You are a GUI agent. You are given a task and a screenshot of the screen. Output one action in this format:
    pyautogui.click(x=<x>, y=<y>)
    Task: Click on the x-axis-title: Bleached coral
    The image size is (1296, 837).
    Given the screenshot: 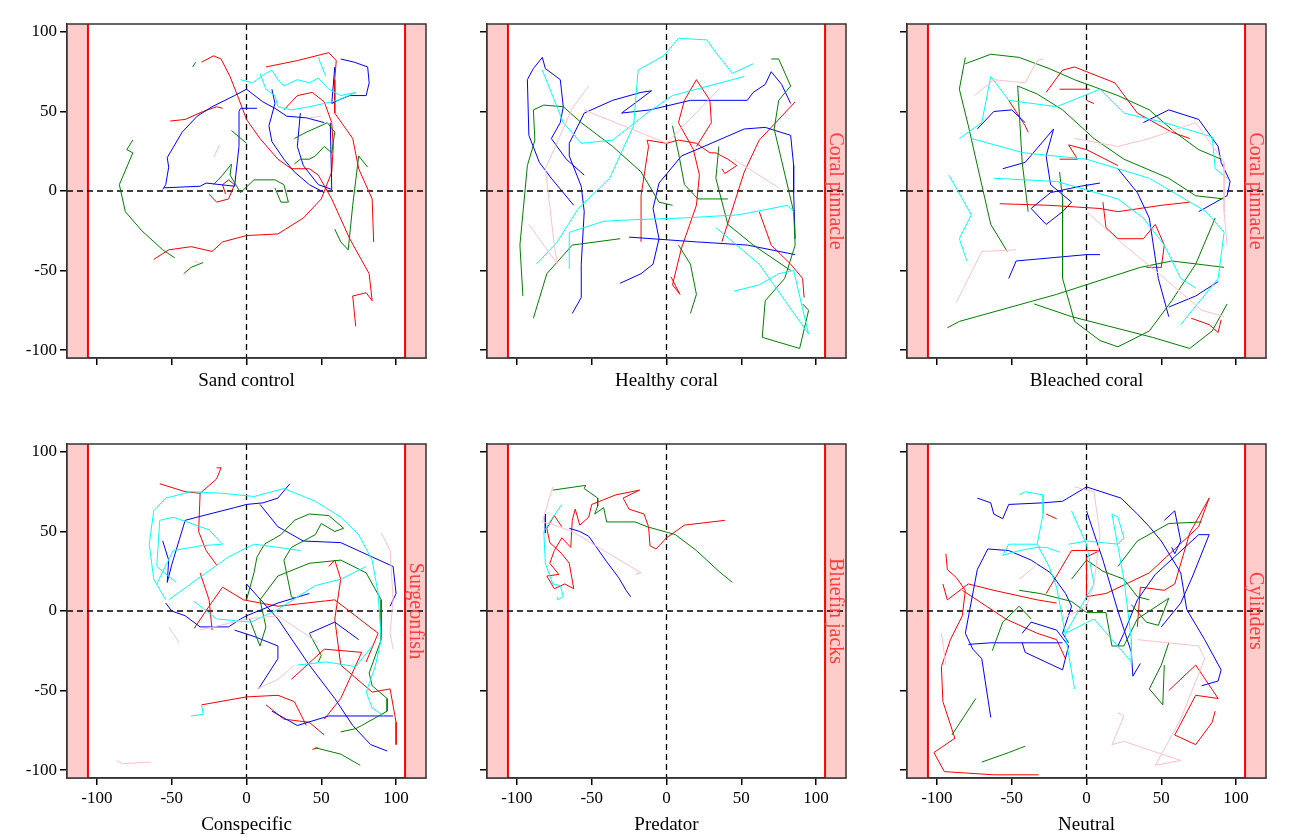 What is the action you would take?
    pyautogui.click(x=1086, y=379)
    